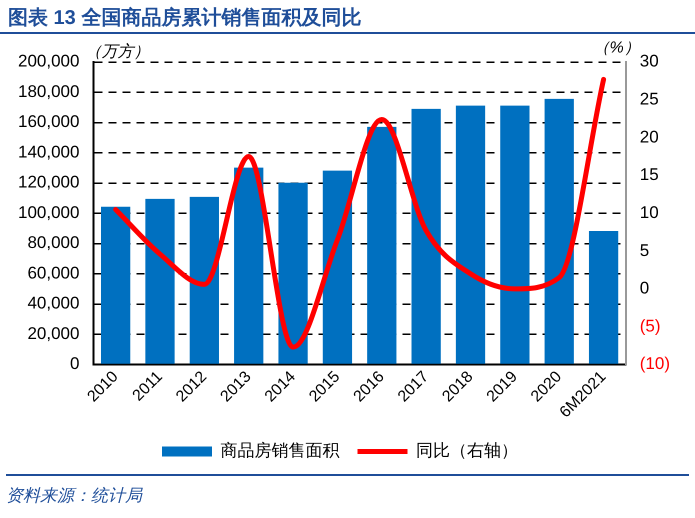 The width and height of the screenshot is (695, 518). What do you see at coordinates (75, 496) in the screenshot?
I see `text: 资料来源：统计局` at bounding box center [75, 496].